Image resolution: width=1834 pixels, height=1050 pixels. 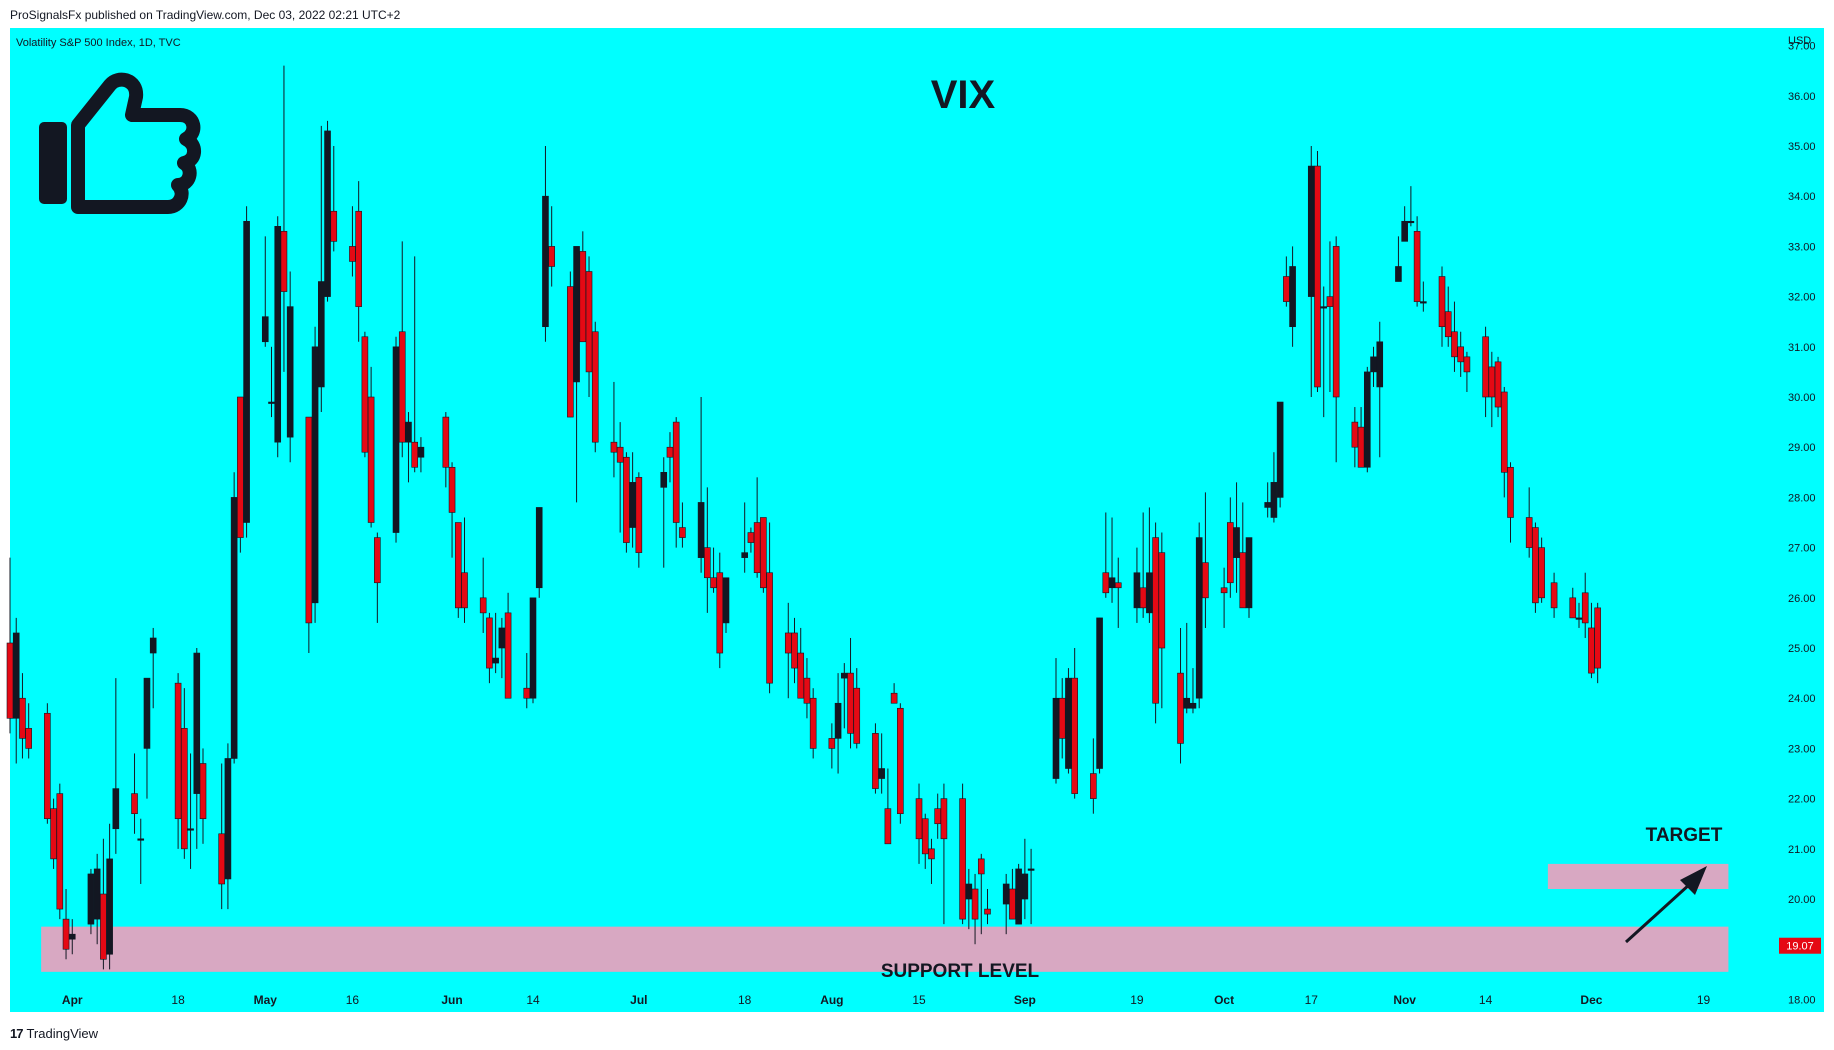 I want to click on tradingview-logo-icon: 17, so click(x=17, y=1033).